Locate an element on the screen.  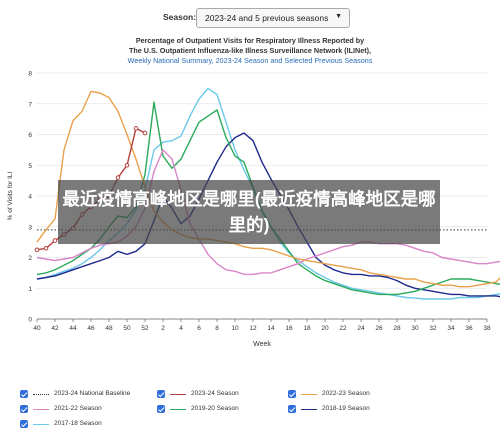
x-tick-label: 24 is located at coordinates (361, 328).